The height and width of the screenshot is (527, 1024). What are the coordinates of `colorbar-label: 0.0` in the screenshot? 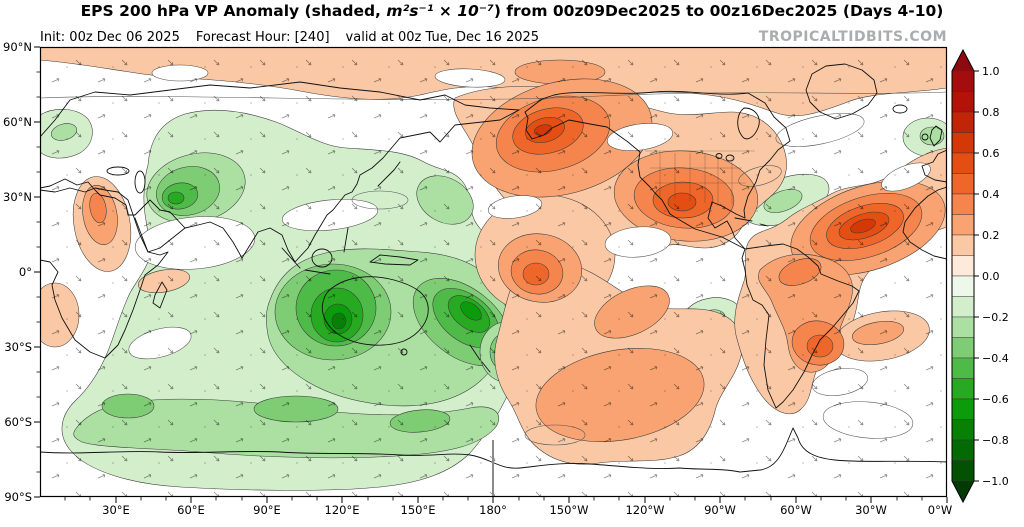 It's located at (991, 276).